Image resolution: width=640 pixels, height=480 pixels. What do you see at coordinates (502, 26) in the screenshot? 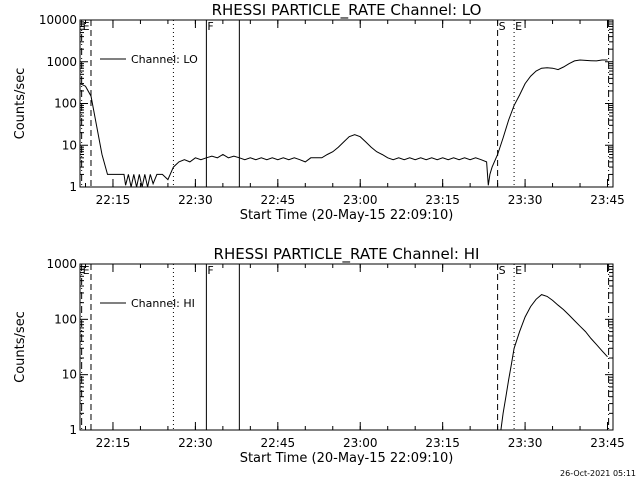
I see `panel-1-event-marker-label-6: S` at bounding box center [502, 26].